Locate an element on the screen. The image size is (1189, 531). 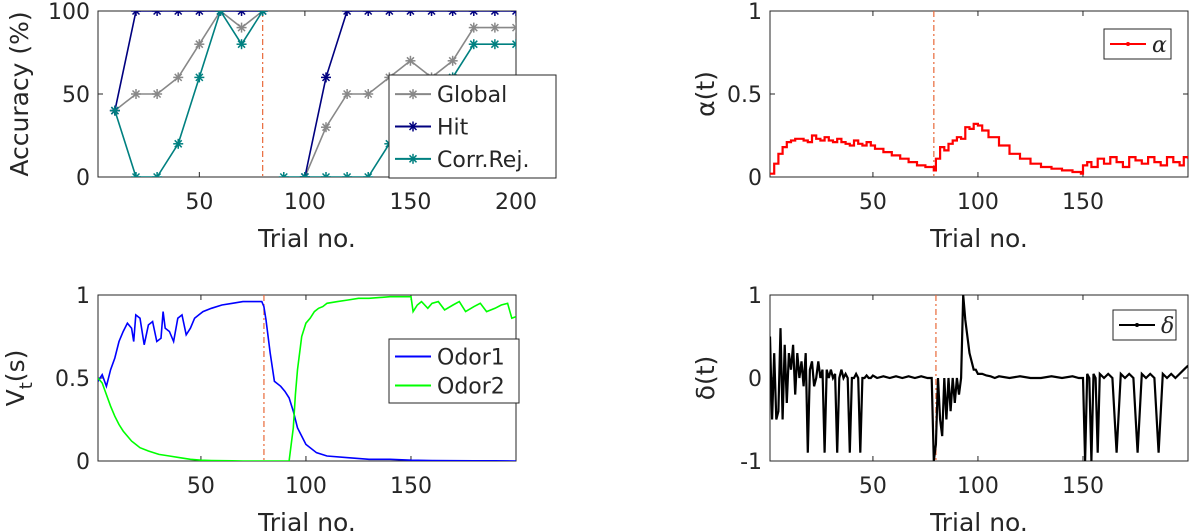
series-line-α is located at coordinates (979, 148).